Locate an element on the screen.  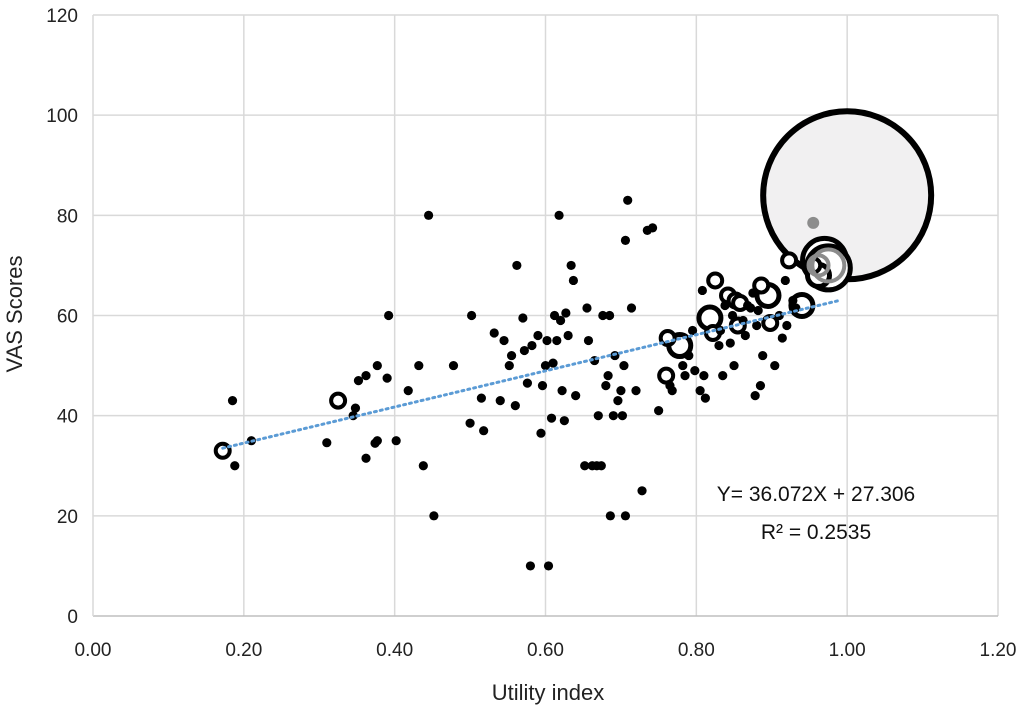
y-tick-label: 100 is located at coordinates (62, 116).